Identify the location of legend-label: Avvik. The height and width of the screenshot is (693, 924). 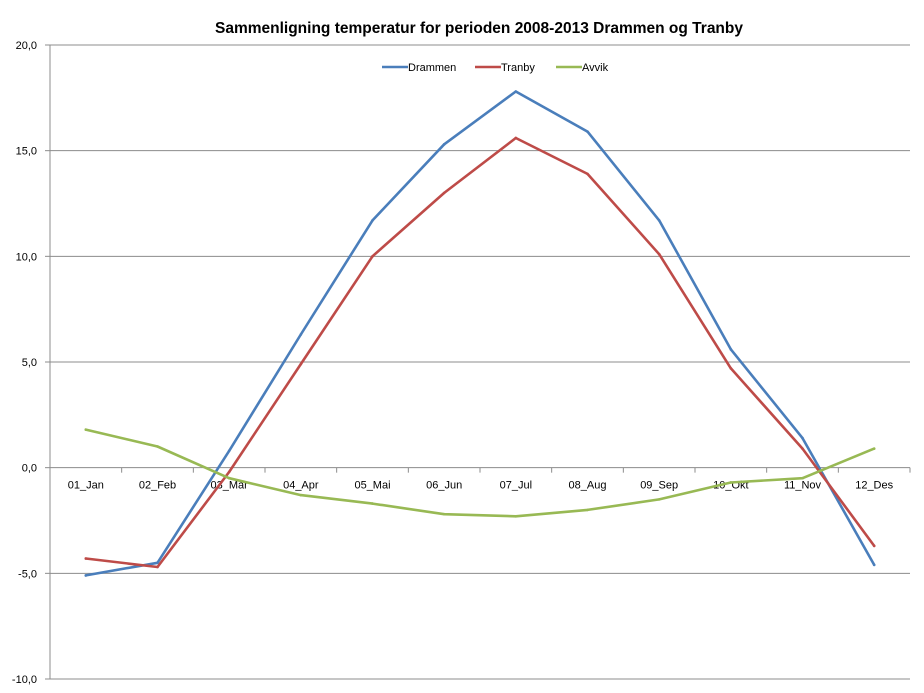
(595, 68).